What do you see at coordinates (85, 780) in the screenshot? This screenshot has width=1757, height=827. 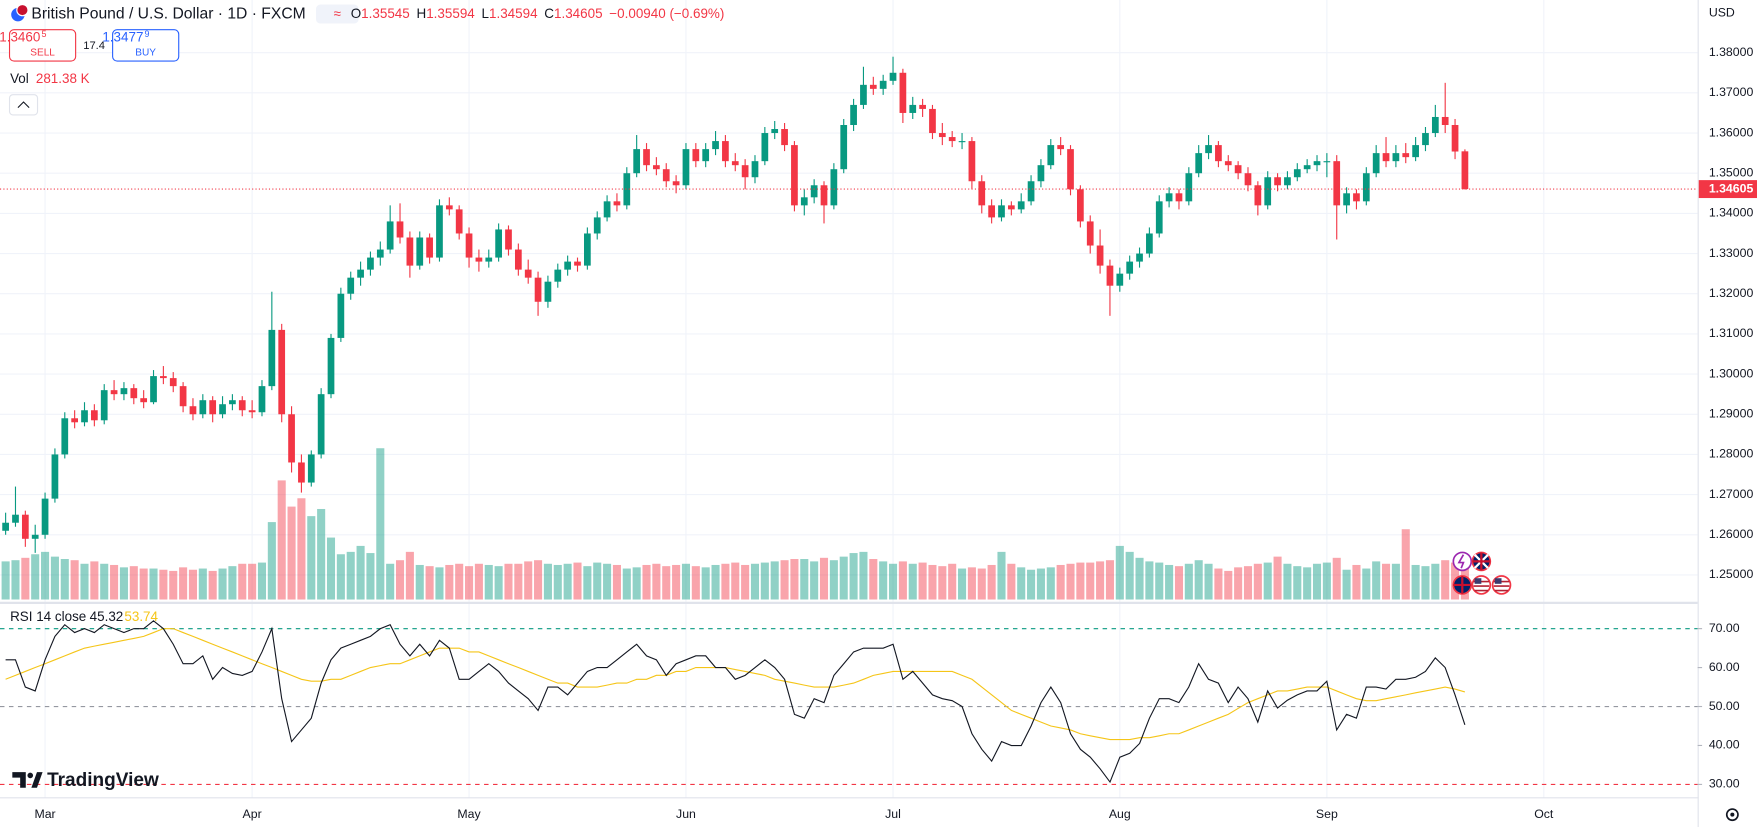 I see `logo: TradingView` at bounding box center [85, 780].